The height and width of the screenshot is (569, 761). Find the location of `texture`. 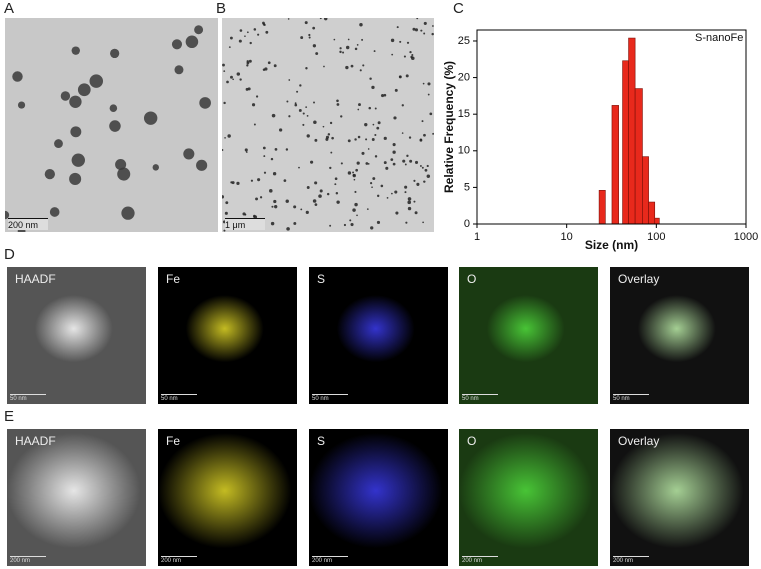

texture is located at coordinates (108, 128).